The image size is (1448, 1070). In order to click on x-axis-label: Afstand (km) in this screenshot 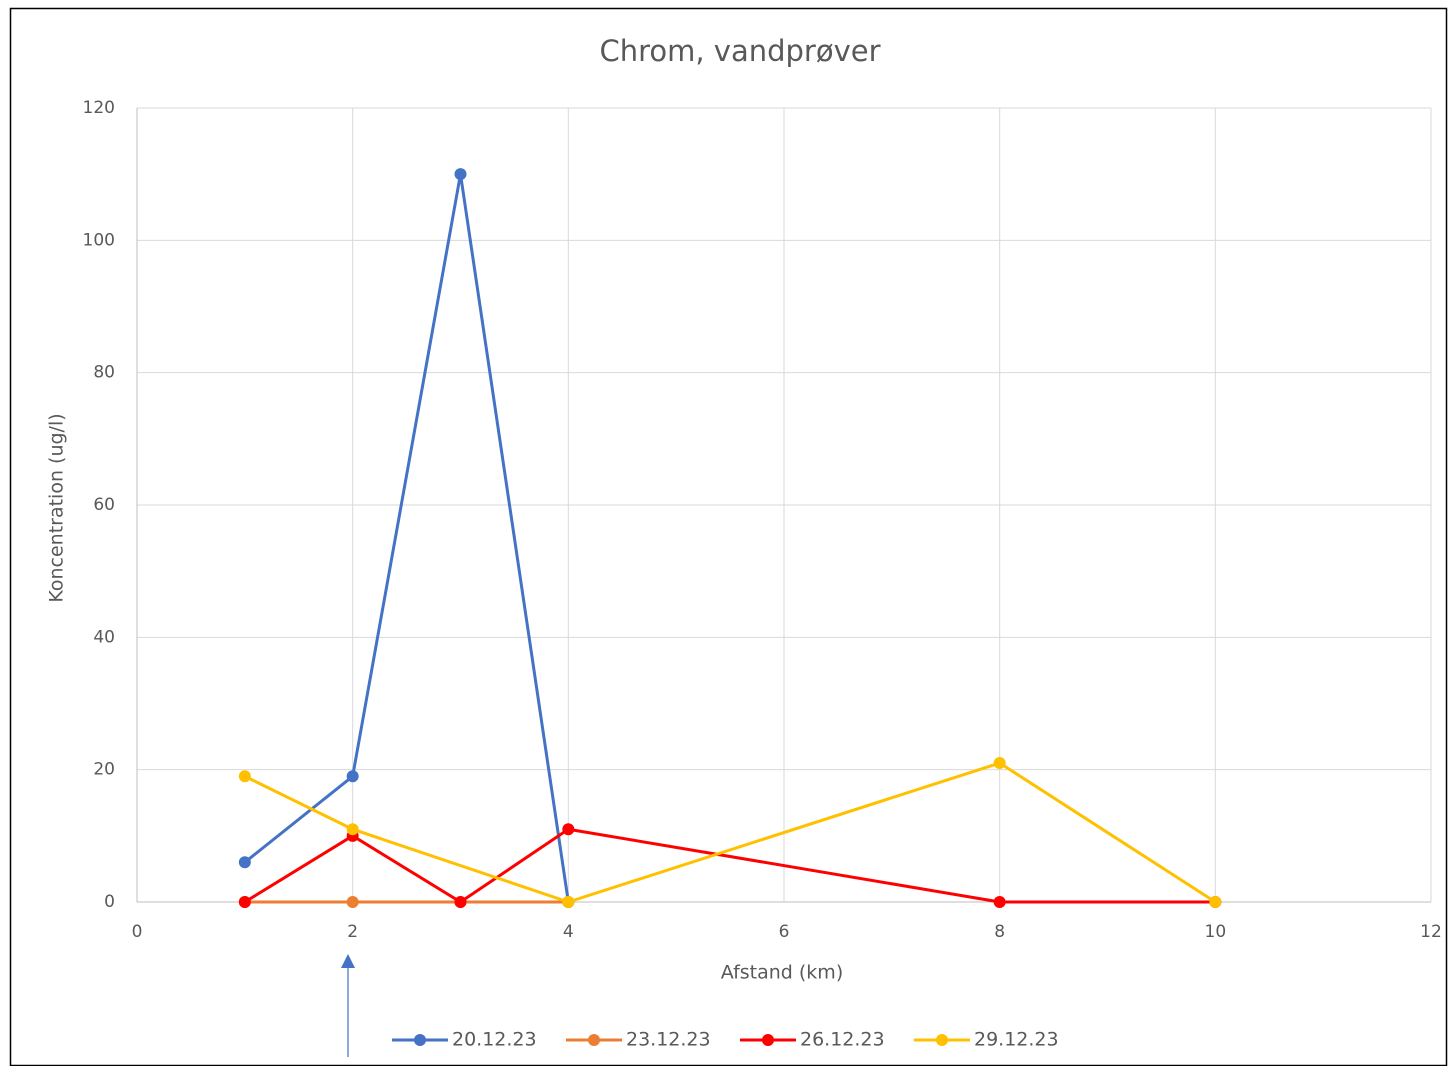, I will do `click(782, 973)`.